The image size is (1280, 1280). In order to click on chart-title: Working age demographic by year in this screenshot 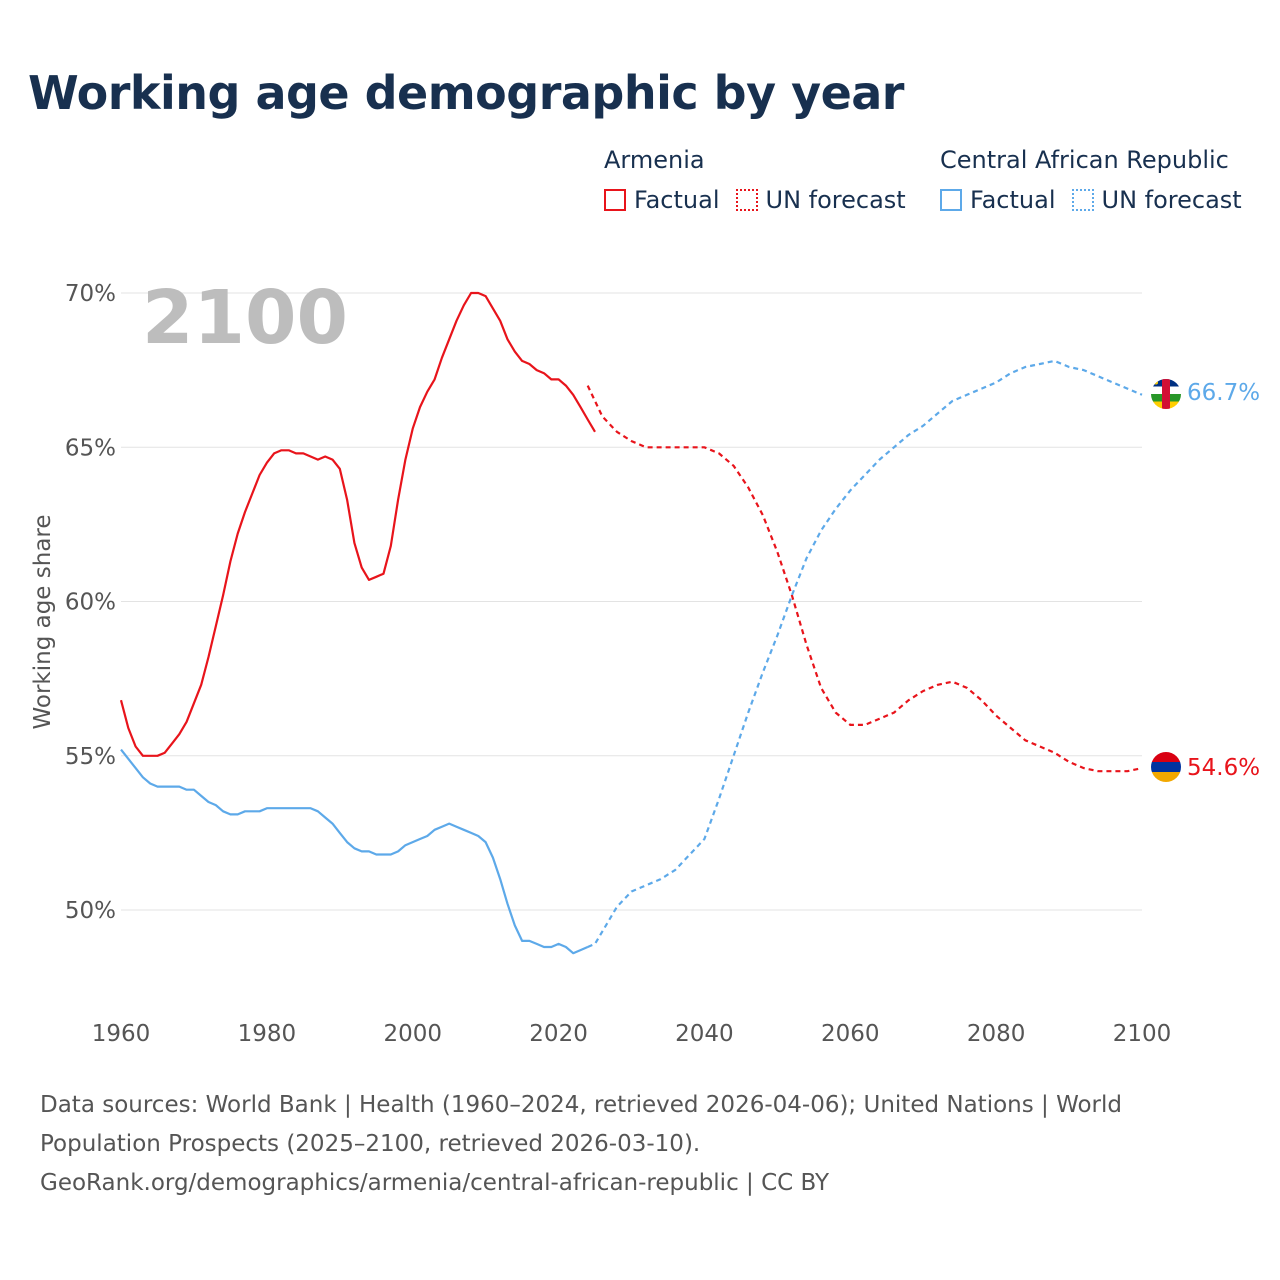, I will do `click(466, 93)`.